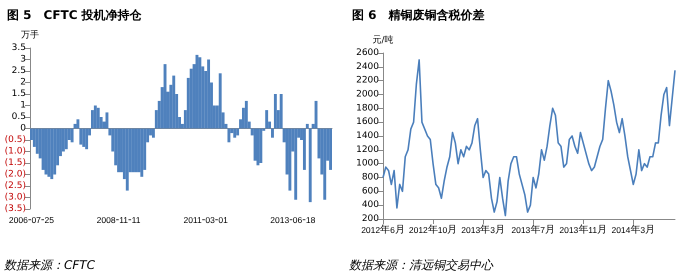 This screenshot has height=275, width=690. What do you see at coordinates (15, 163) in the screenshot?
I see `y-tick-label: (1.5)` at bounding box center [15, 163].